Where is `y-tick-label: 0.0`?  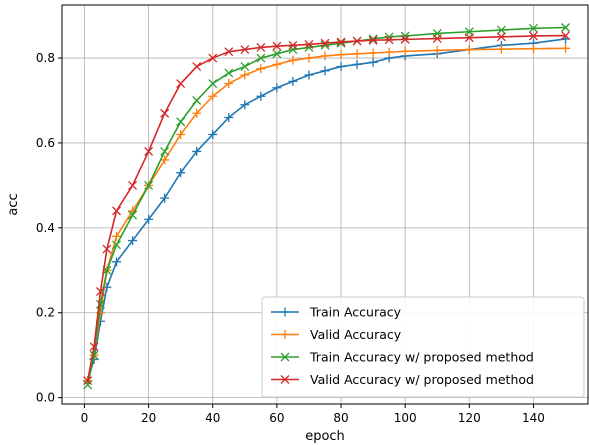
y-tick-label: 0.0 is located at coordinates (45, 398).